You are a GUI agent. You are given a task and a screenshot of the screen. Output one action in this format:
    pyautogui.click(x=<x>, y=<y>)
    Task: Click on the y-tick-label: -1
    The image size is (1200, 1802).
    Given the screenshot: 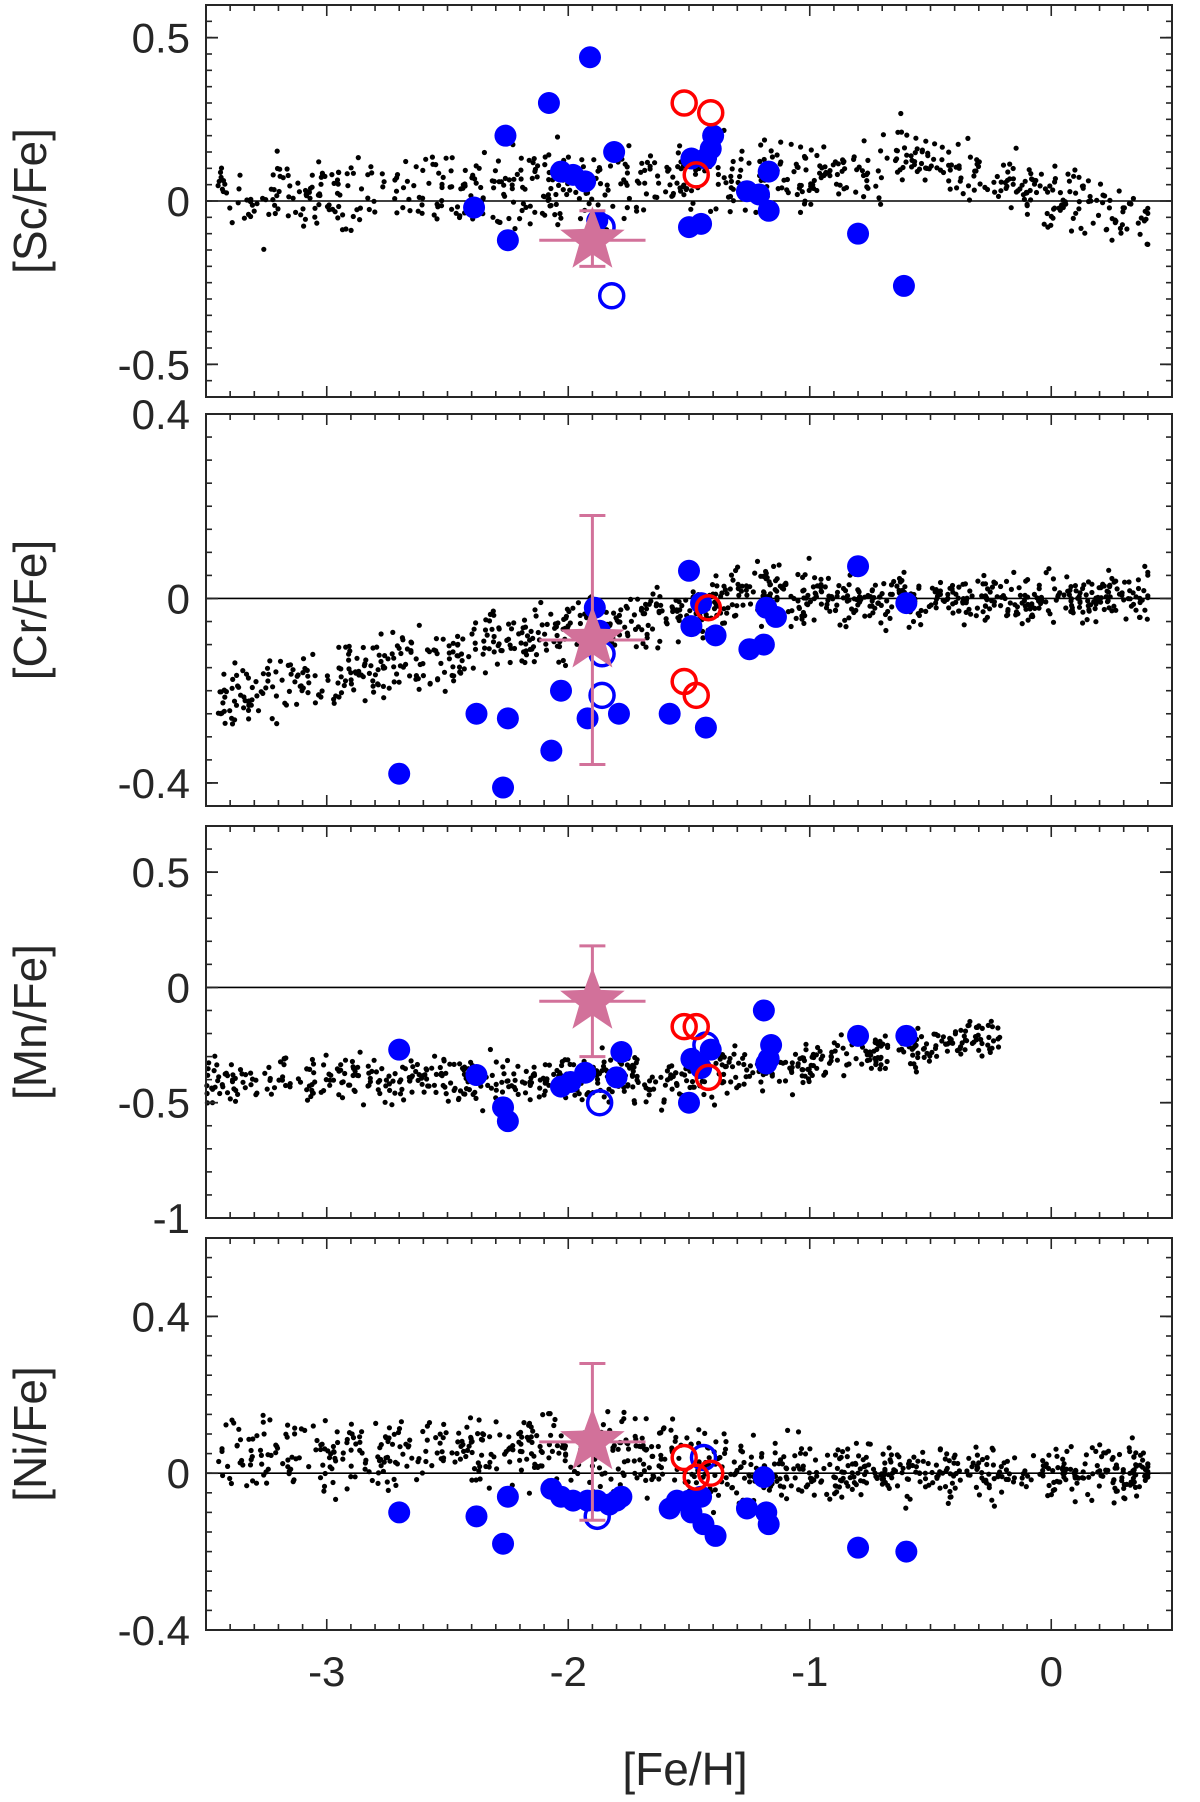 What is the action you would take?
    pyautogui.click(x=171, y=1218)
    